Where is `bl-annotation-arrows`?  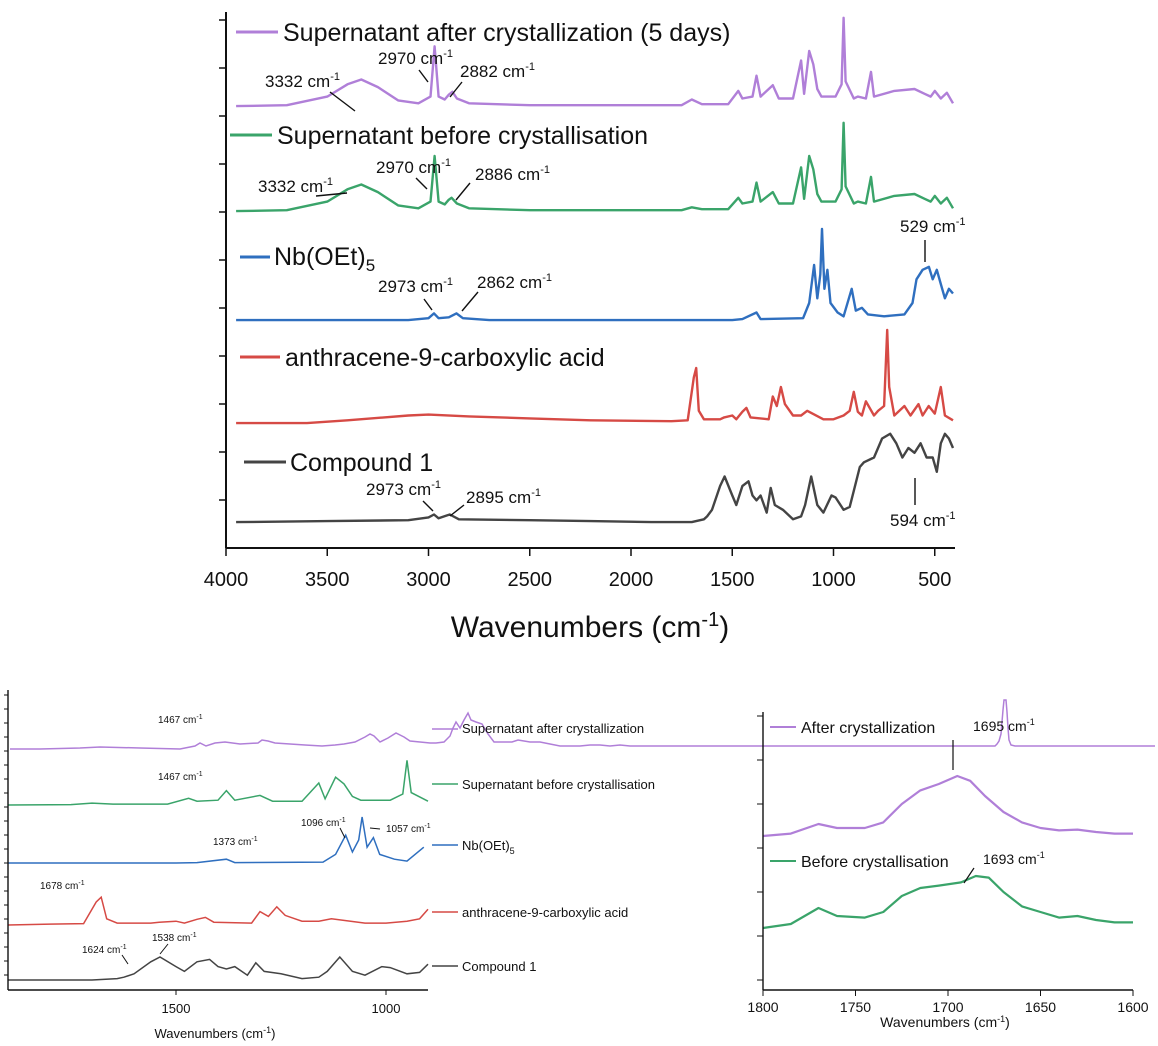 bl-annotation-arrows is located at coordinates (251, 896).